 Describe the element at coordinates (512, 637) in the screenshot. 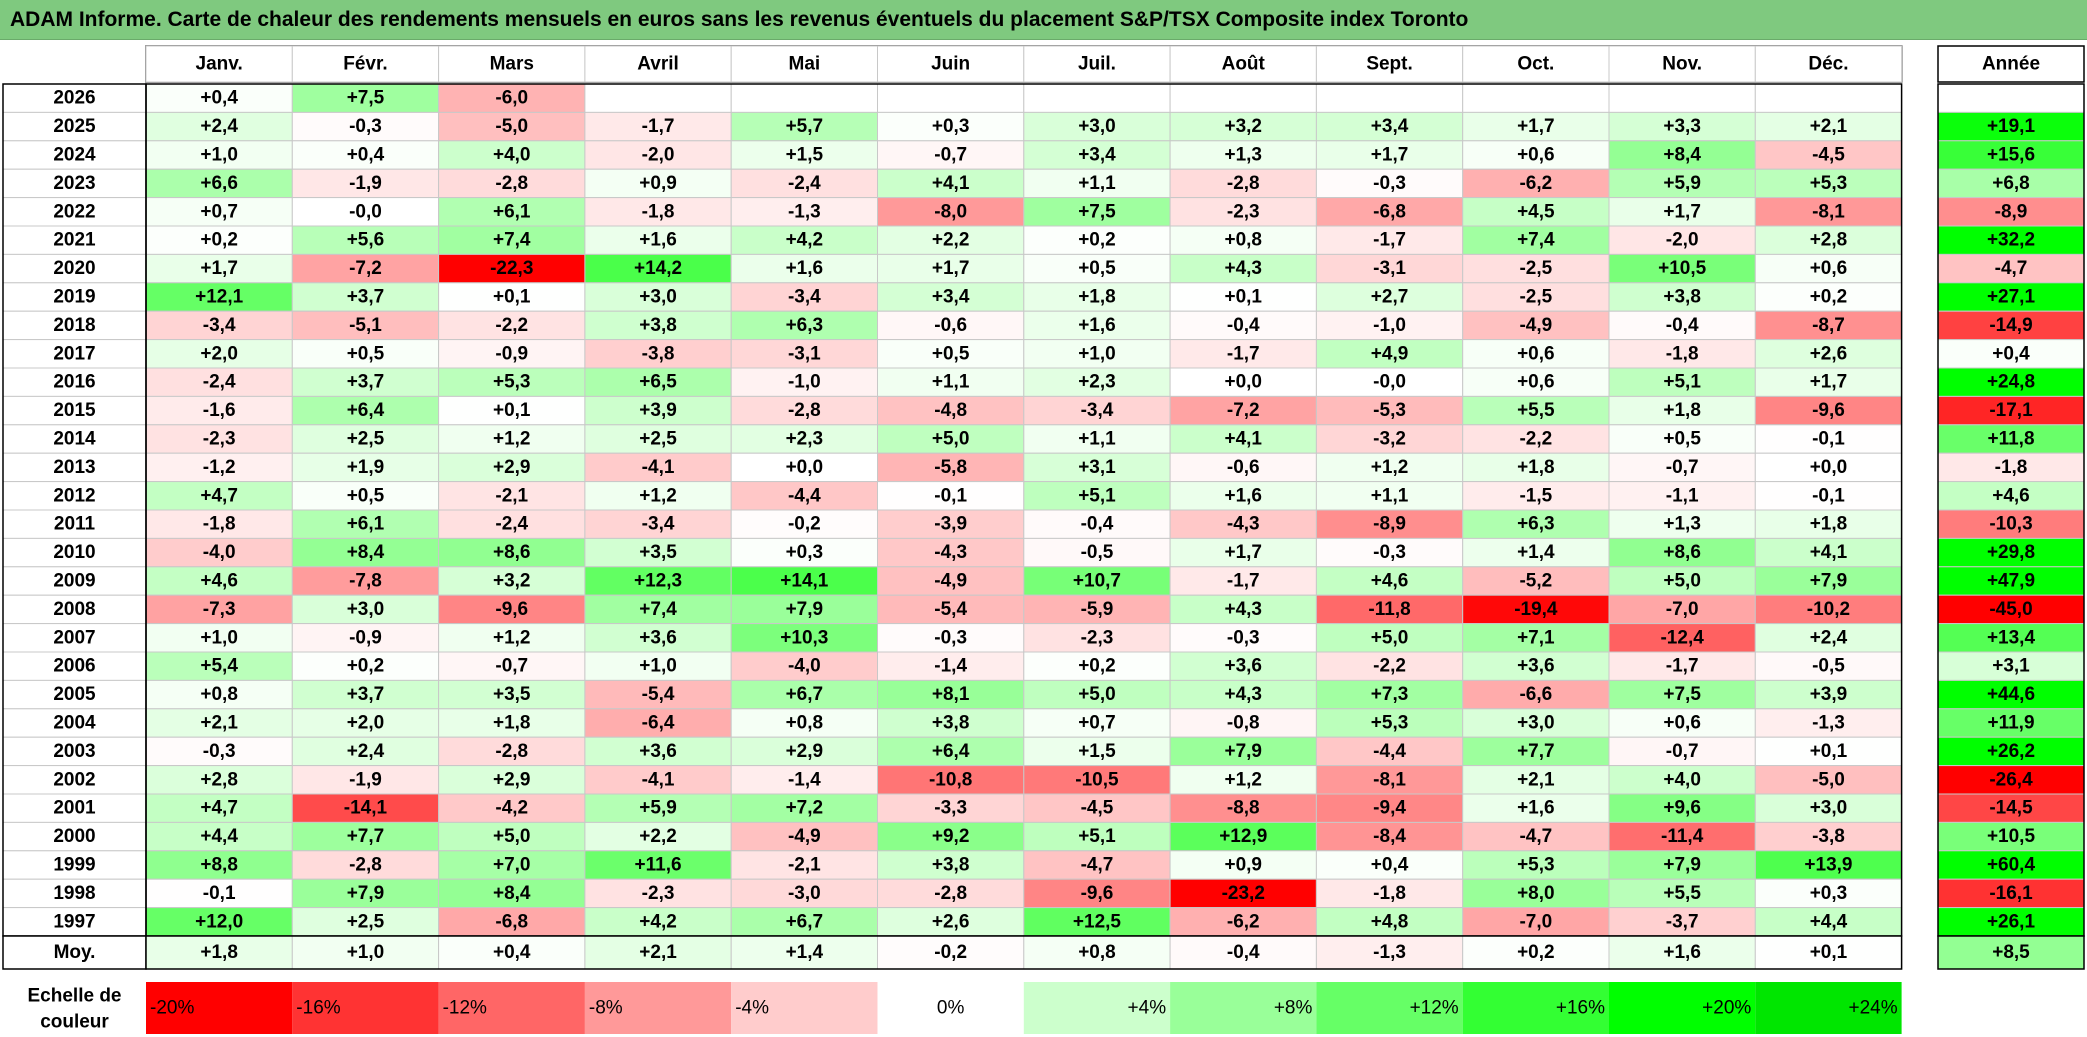

I see `heatmap-cell-value: +1,2` at that location.